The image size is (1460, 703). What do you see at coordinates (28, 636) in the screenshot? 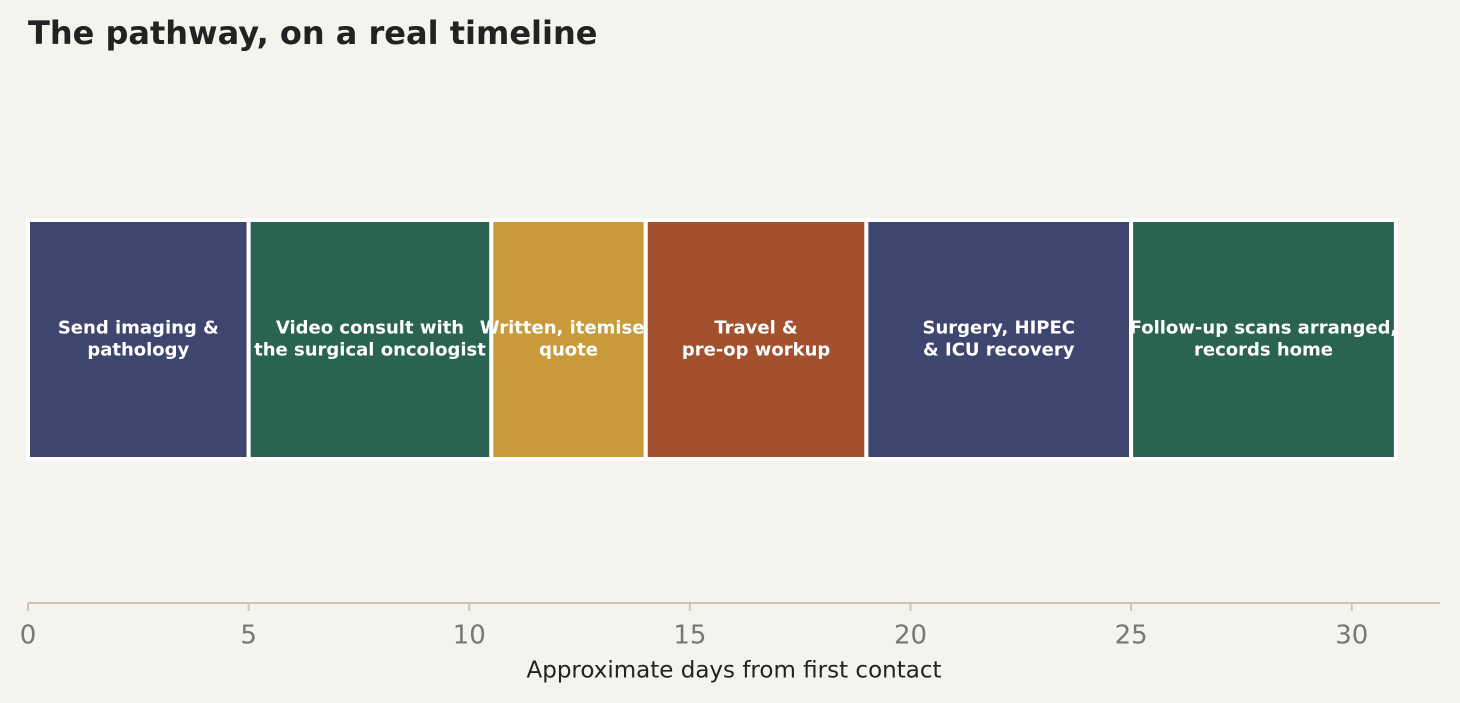
I see `x-tick-label: 0` at bounding box center [28, 636].